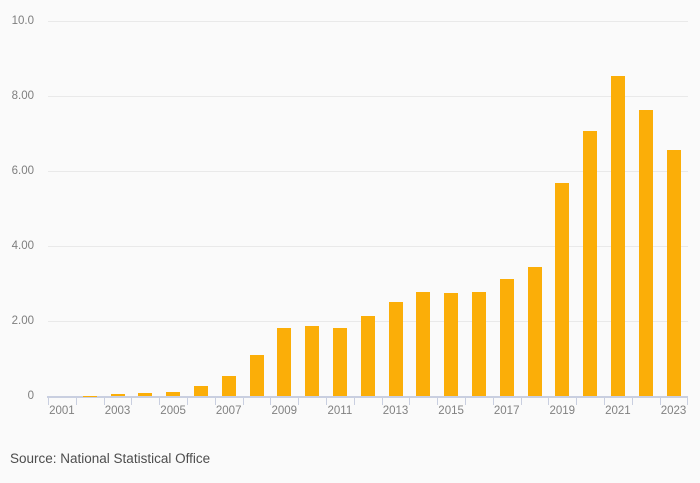  I want to click on bar-2011, so click(339, 362).